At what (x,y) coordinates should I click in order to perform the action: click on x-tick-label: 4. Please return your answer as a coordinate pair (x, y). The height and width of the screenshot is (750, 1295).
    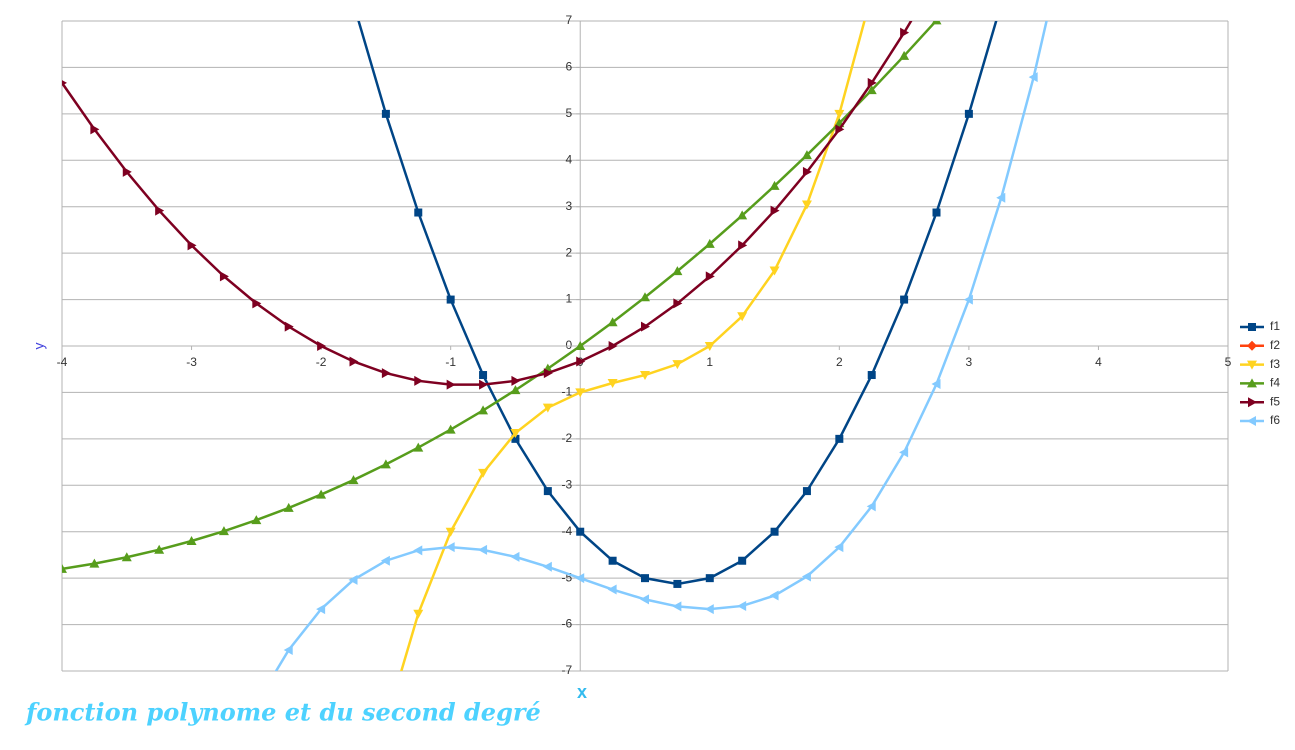
    Looking at the image, I should click on (1098, 362).